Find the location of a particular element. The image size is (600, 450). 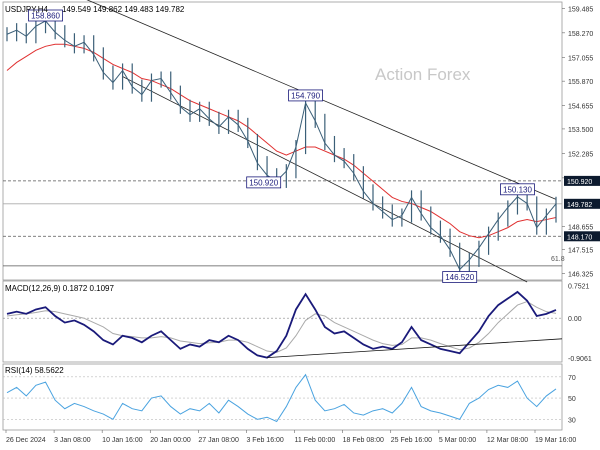

price-annotation-label: 150.130 is located at coordinates (517, 189).